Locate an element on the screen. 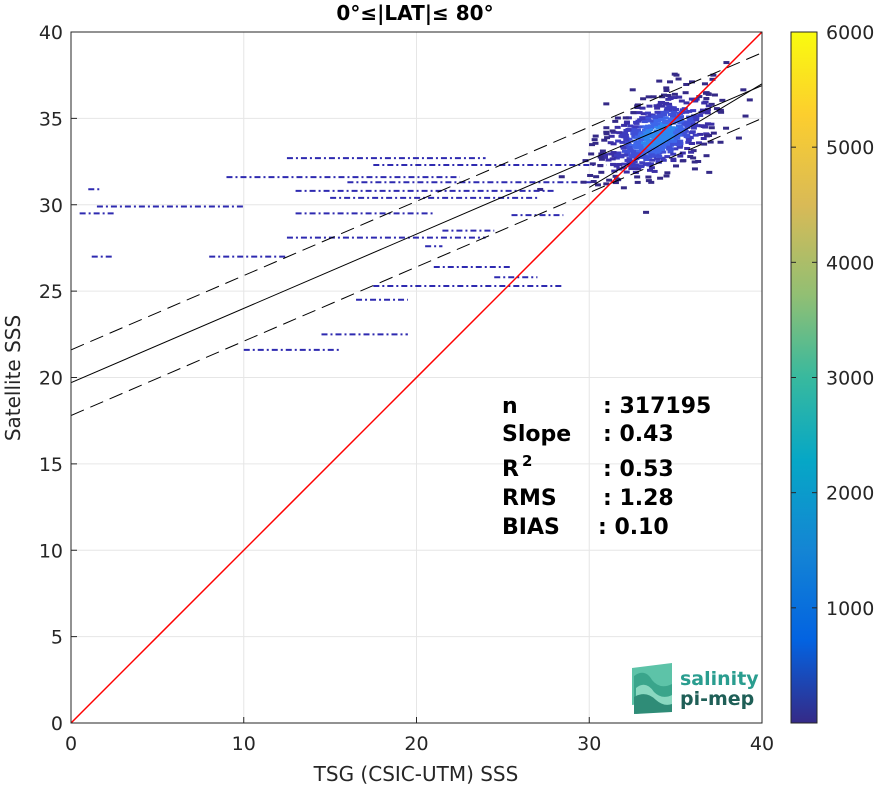 Image resolution: width=879 pixels, height=789 pixels. waves-icon is located at coordinates (652, 688).